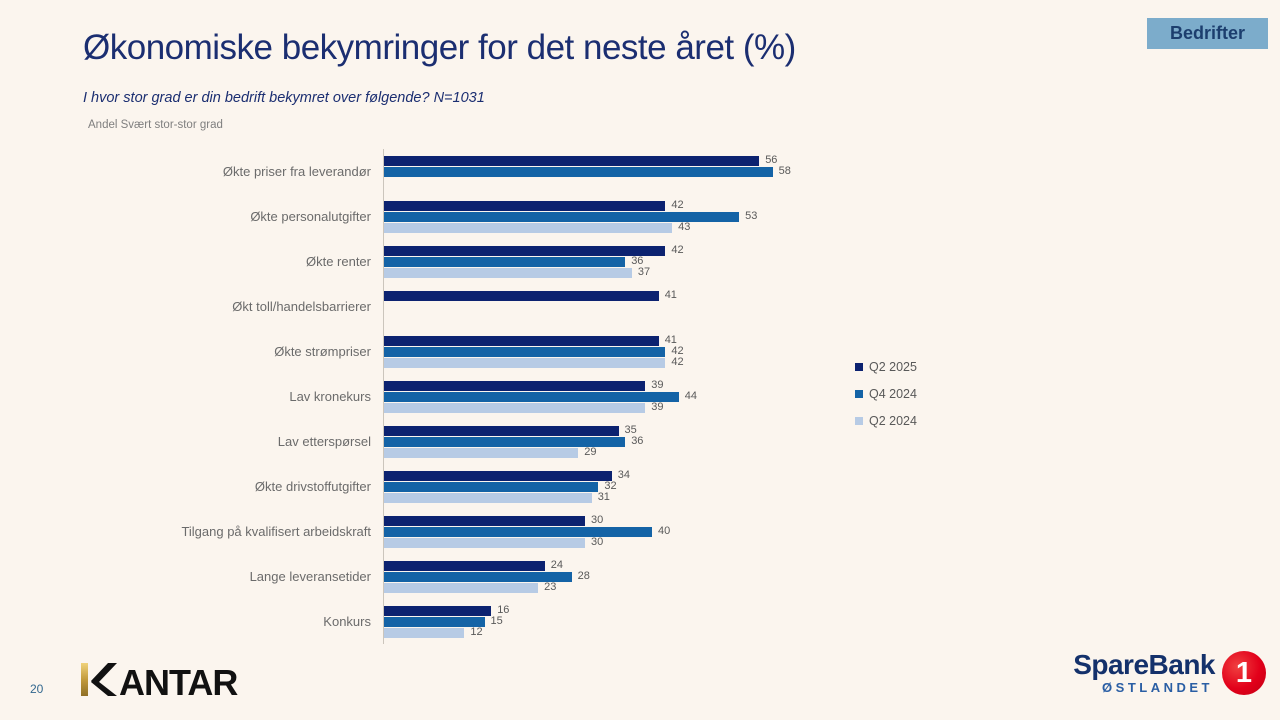  Describe the element at coordinates (642, 610) in the screenshot. I see `bar-slot: 16` at that location.